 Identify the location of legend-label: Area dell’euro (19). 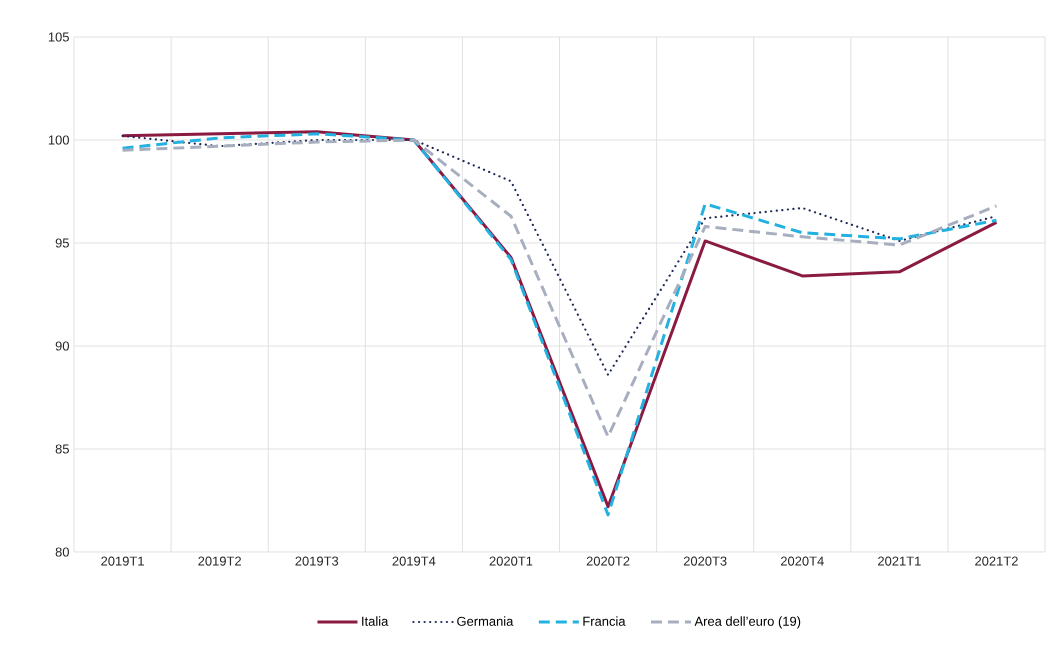
(747, 622).